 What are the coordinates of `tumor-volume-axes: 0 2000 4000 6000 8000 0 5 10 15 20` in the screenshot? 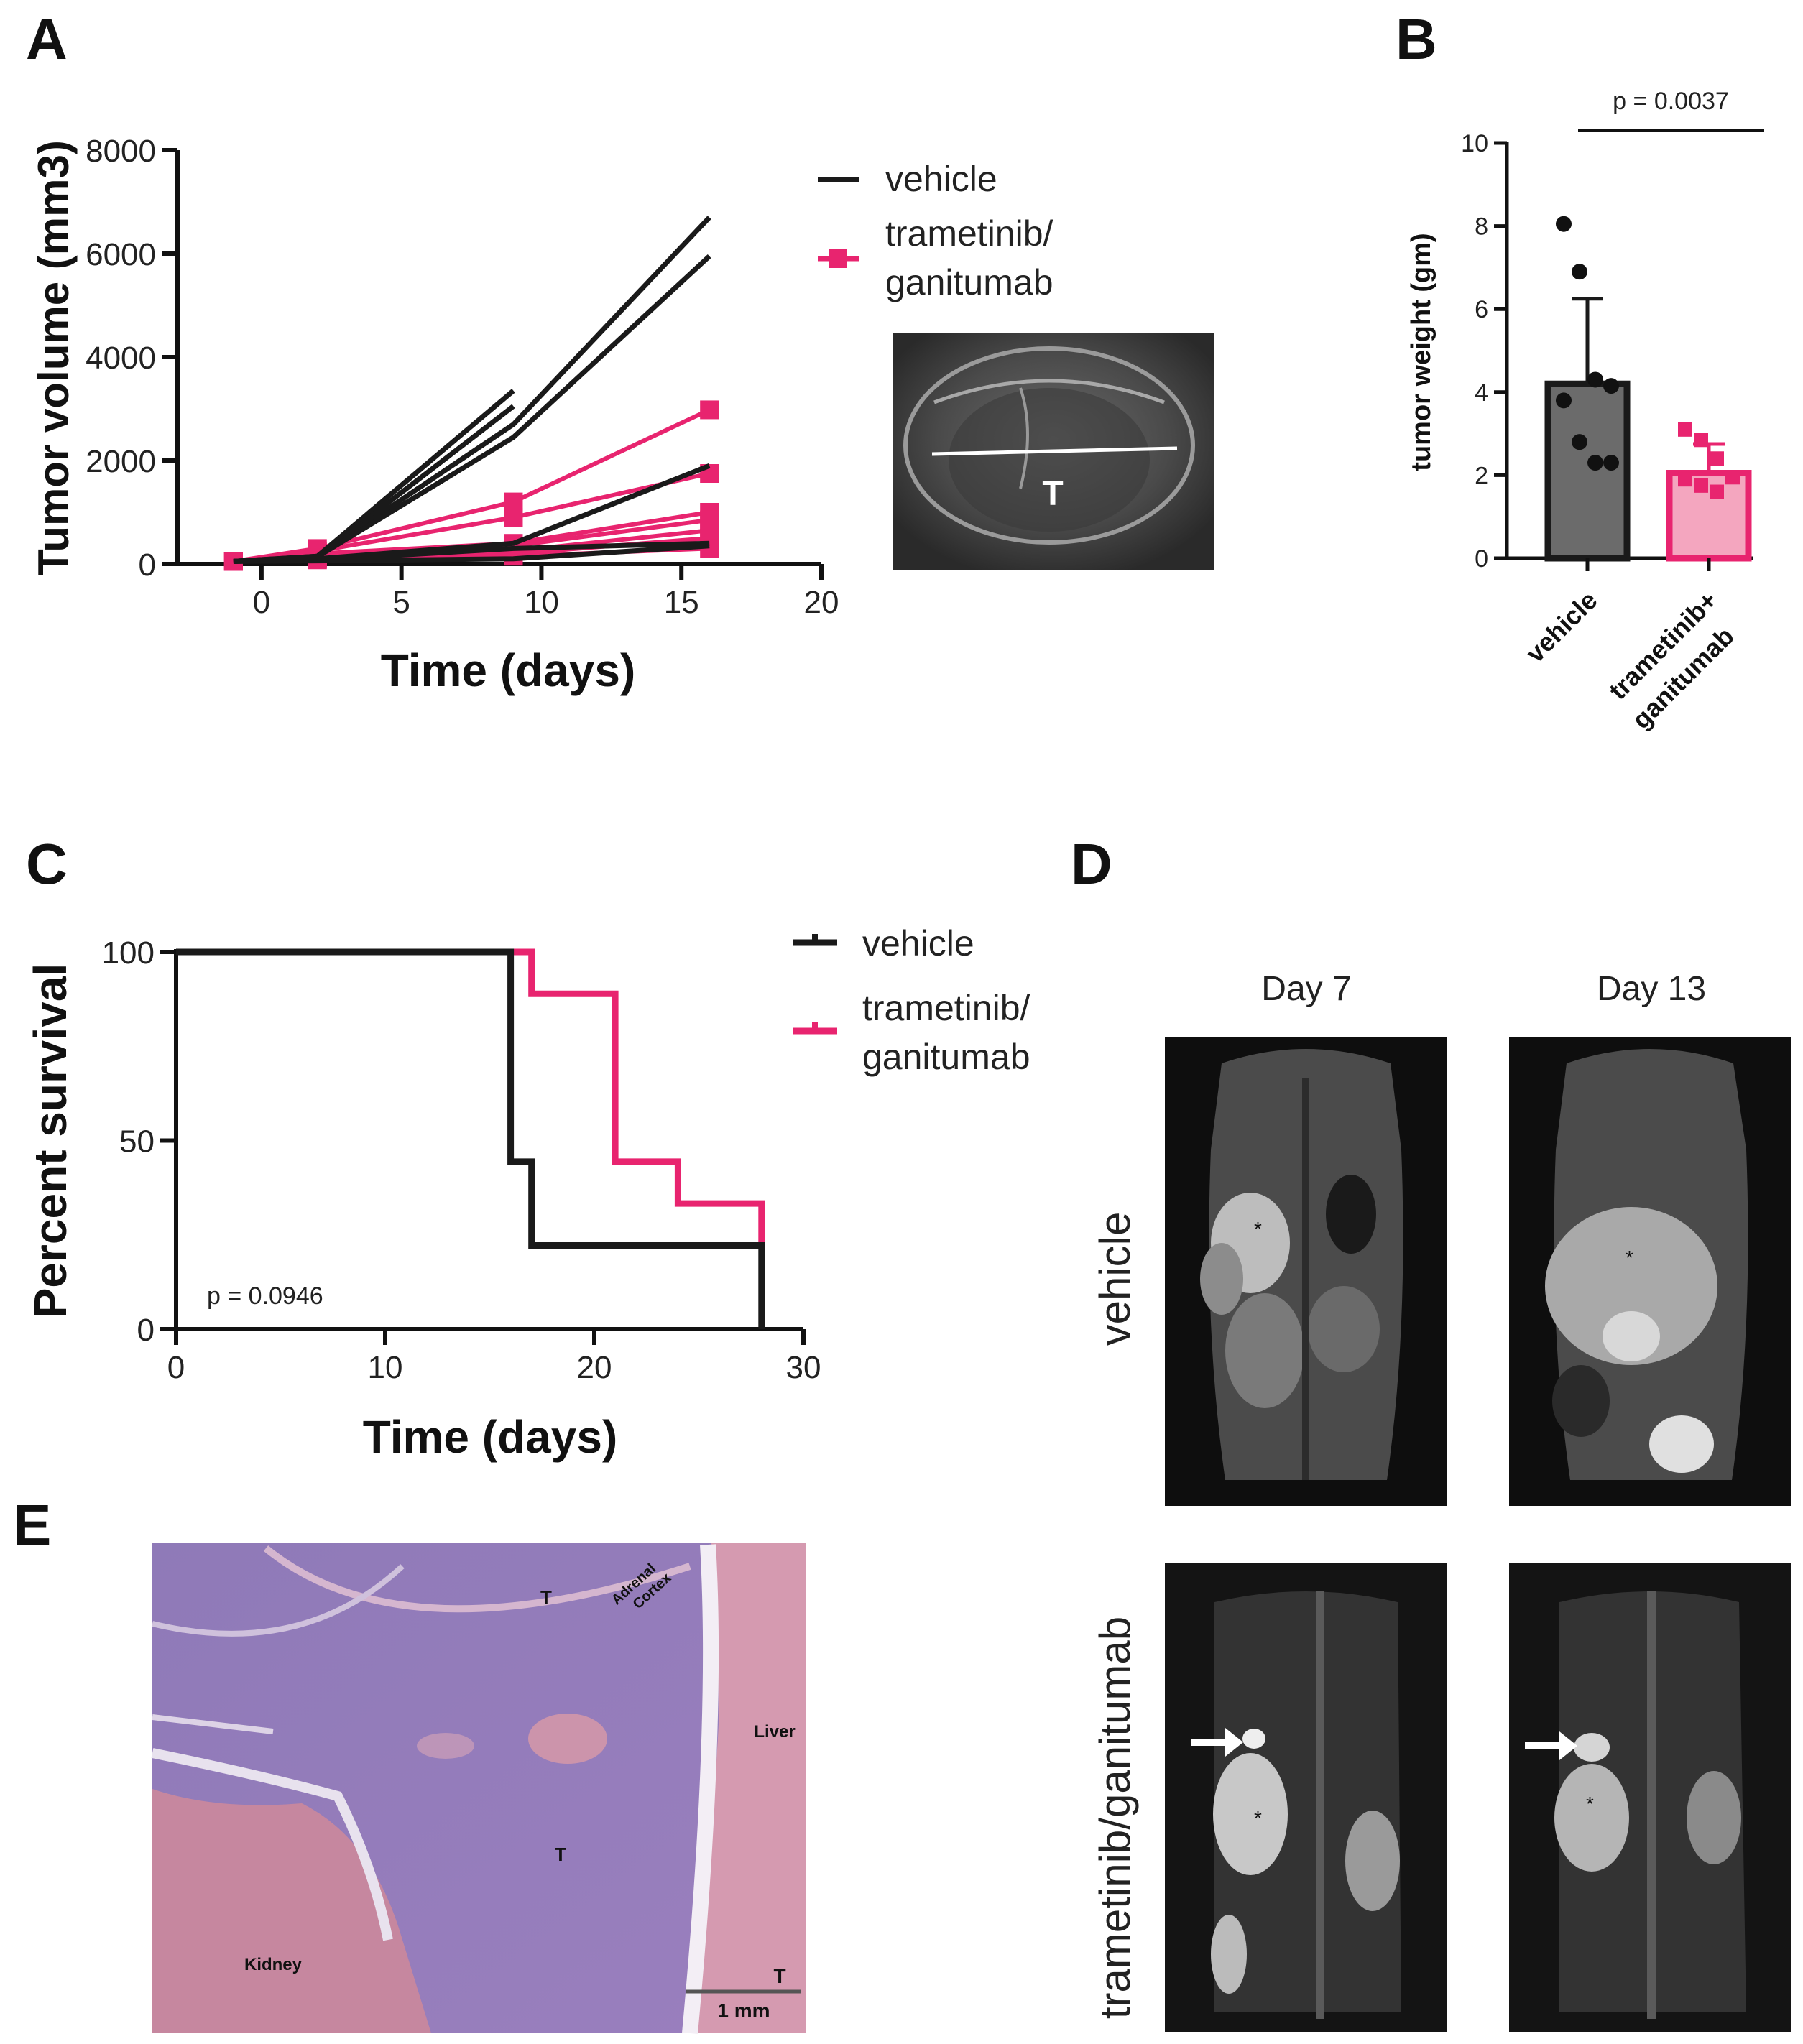 It's located at (463, 377).